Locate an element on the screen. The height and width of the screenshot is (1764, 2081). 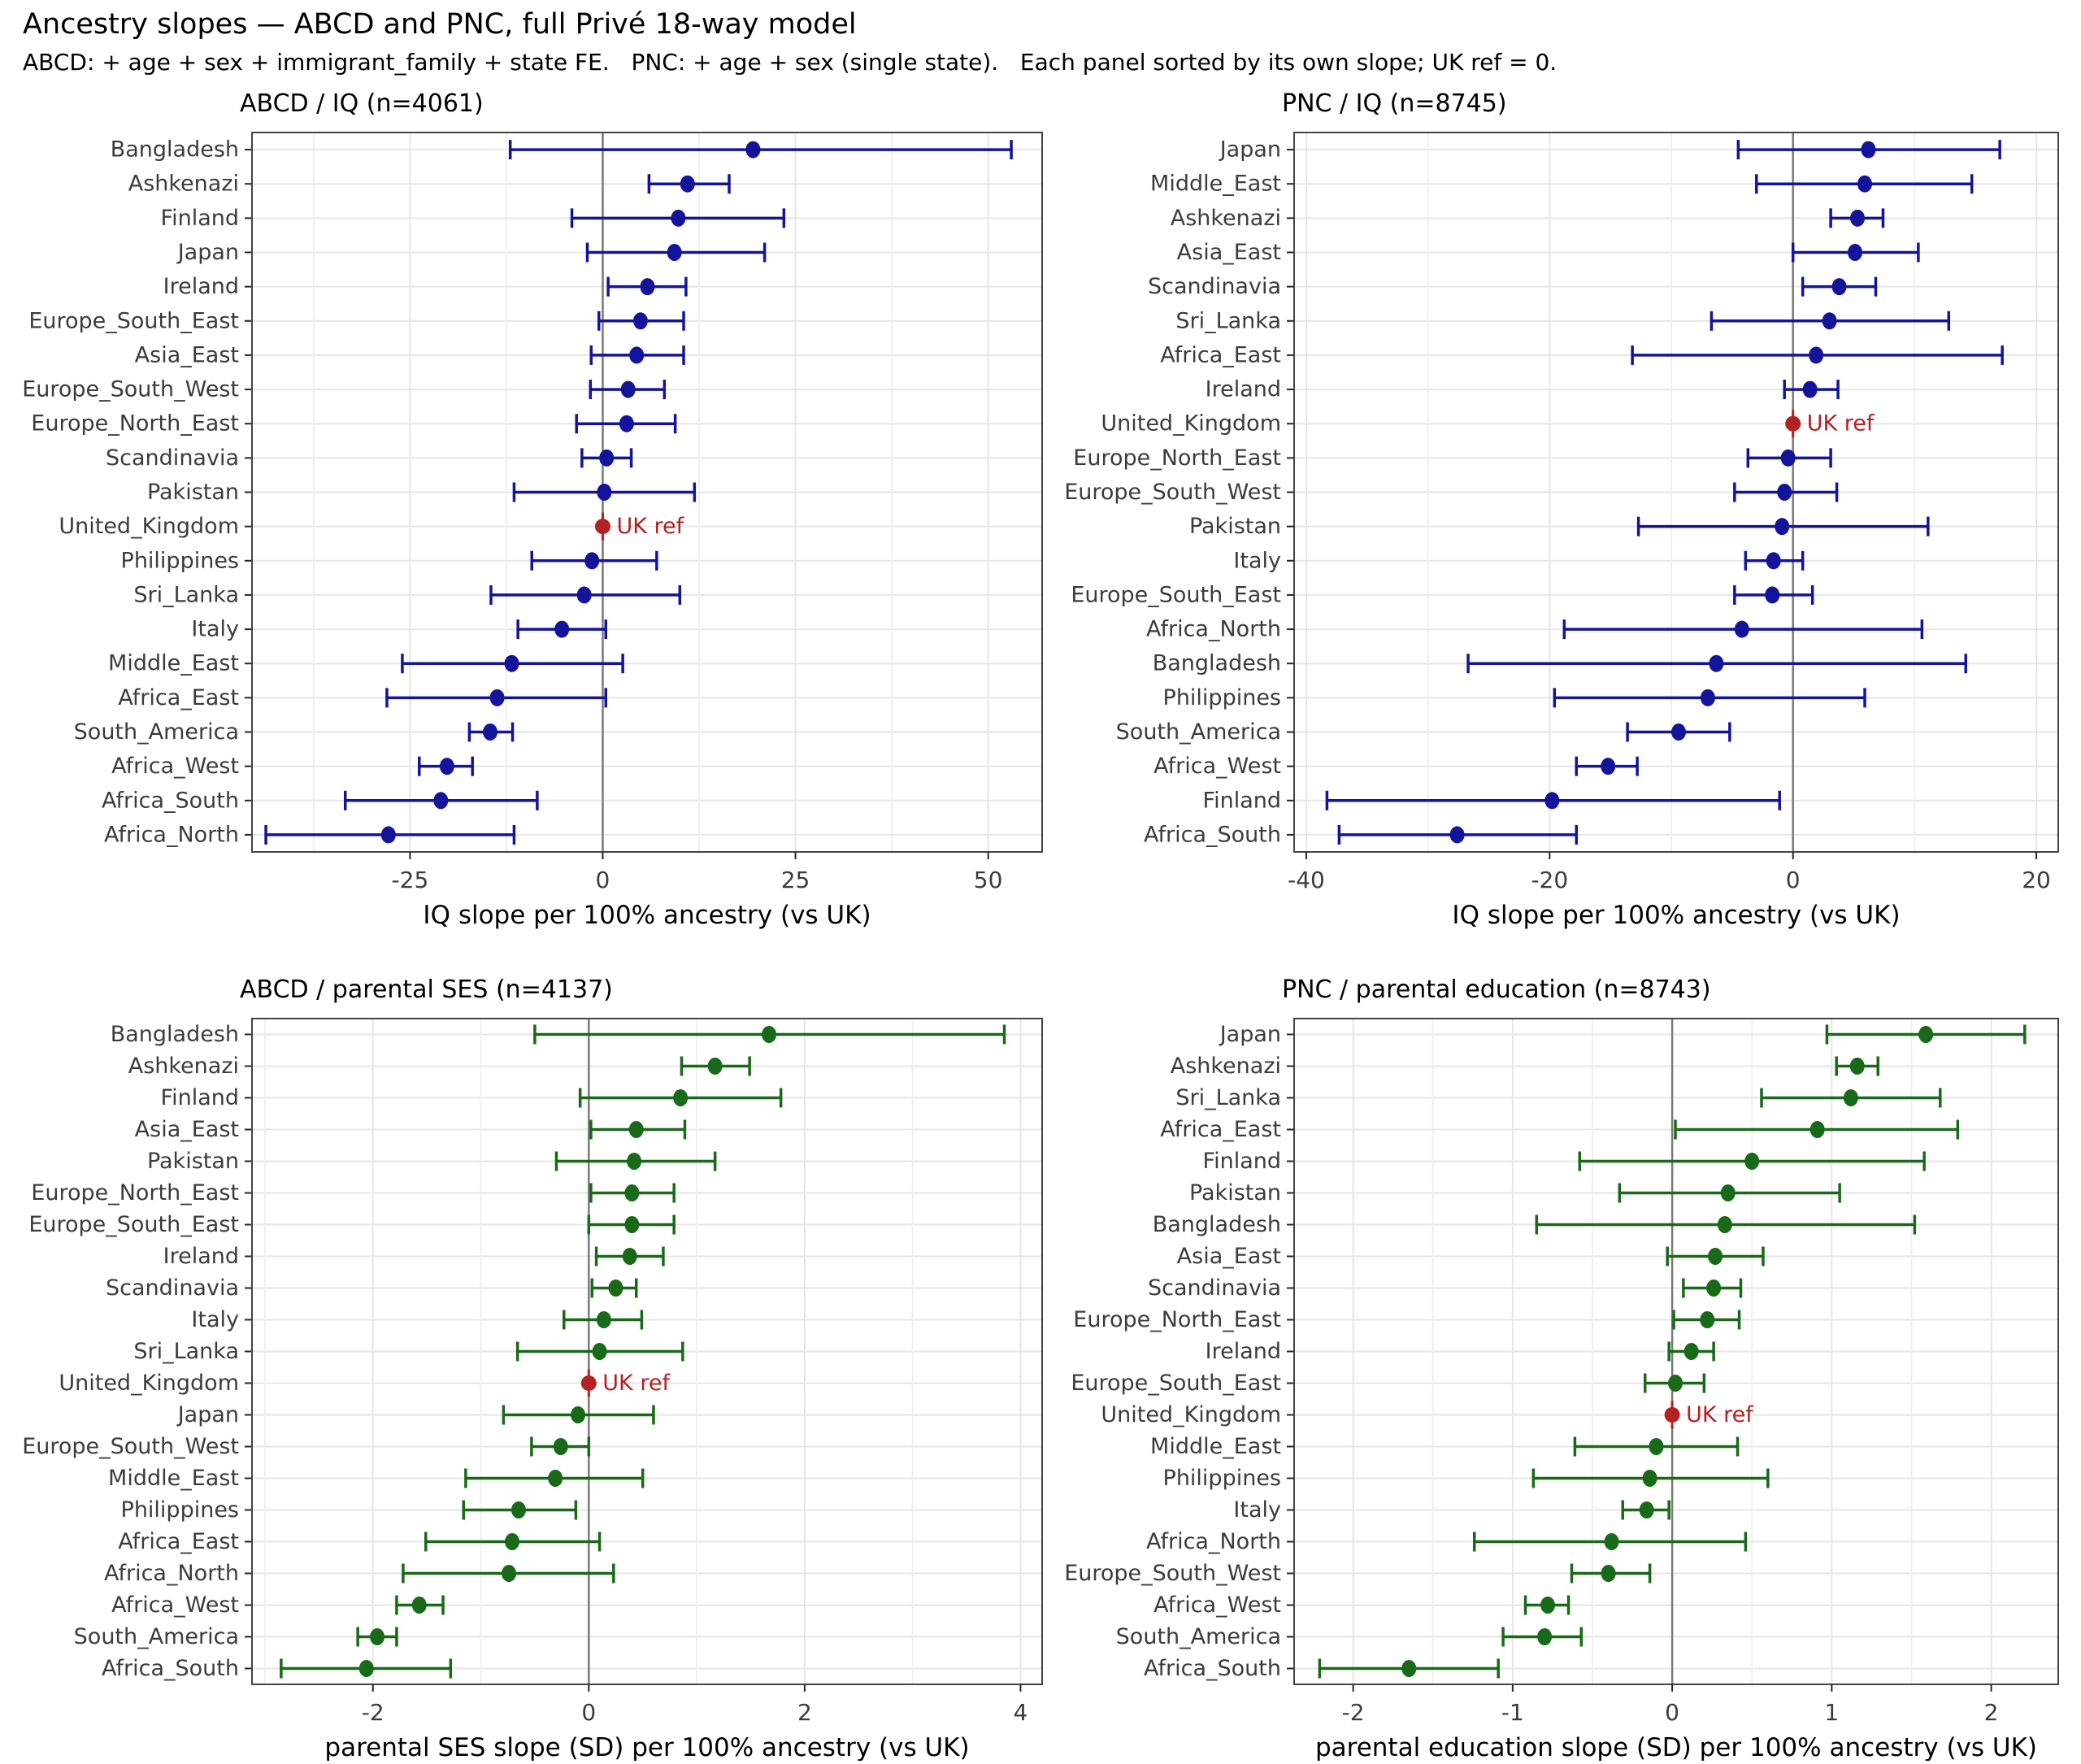
category-label: Italy is located at coordinates (1257, 1510).